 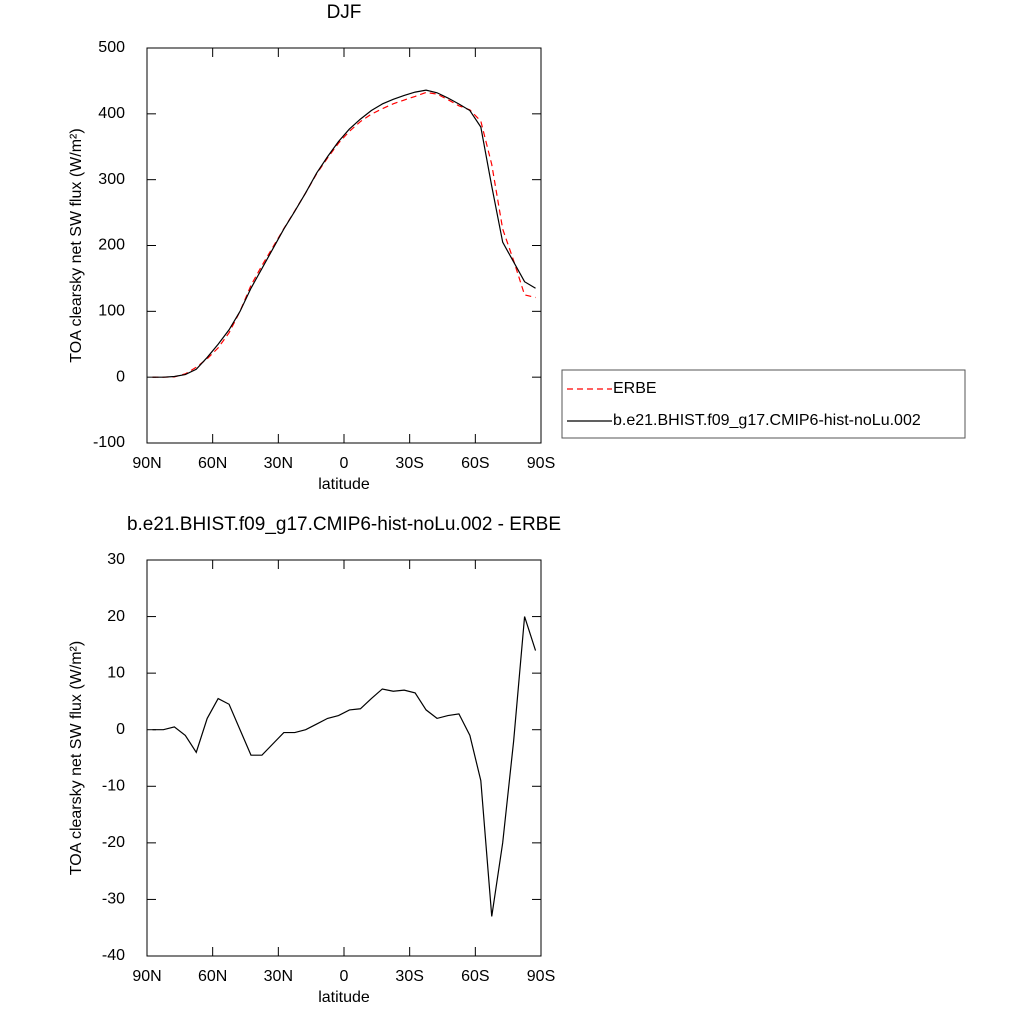 What do you see at coordinates (111, 113) in the screenshot?
I see `y-tick-label: 400` at bounding box center [111, 113].